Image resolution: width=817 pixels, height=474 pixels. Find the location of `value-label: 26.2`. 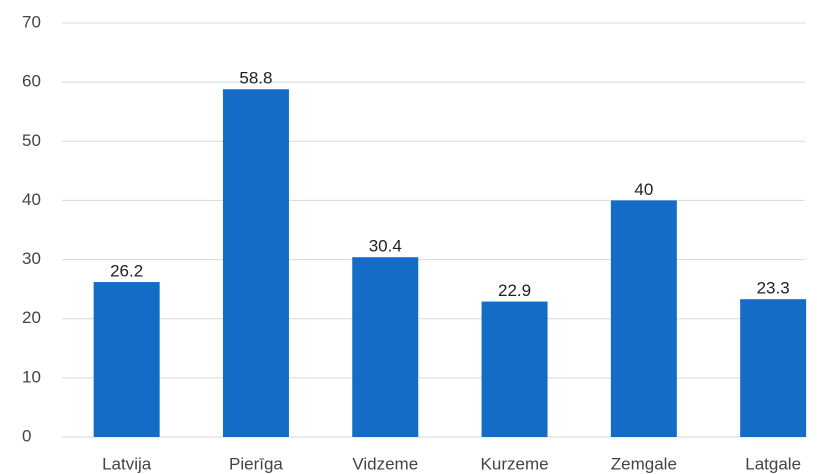

value-label: 26.2 is located at coordinates (126, 271).